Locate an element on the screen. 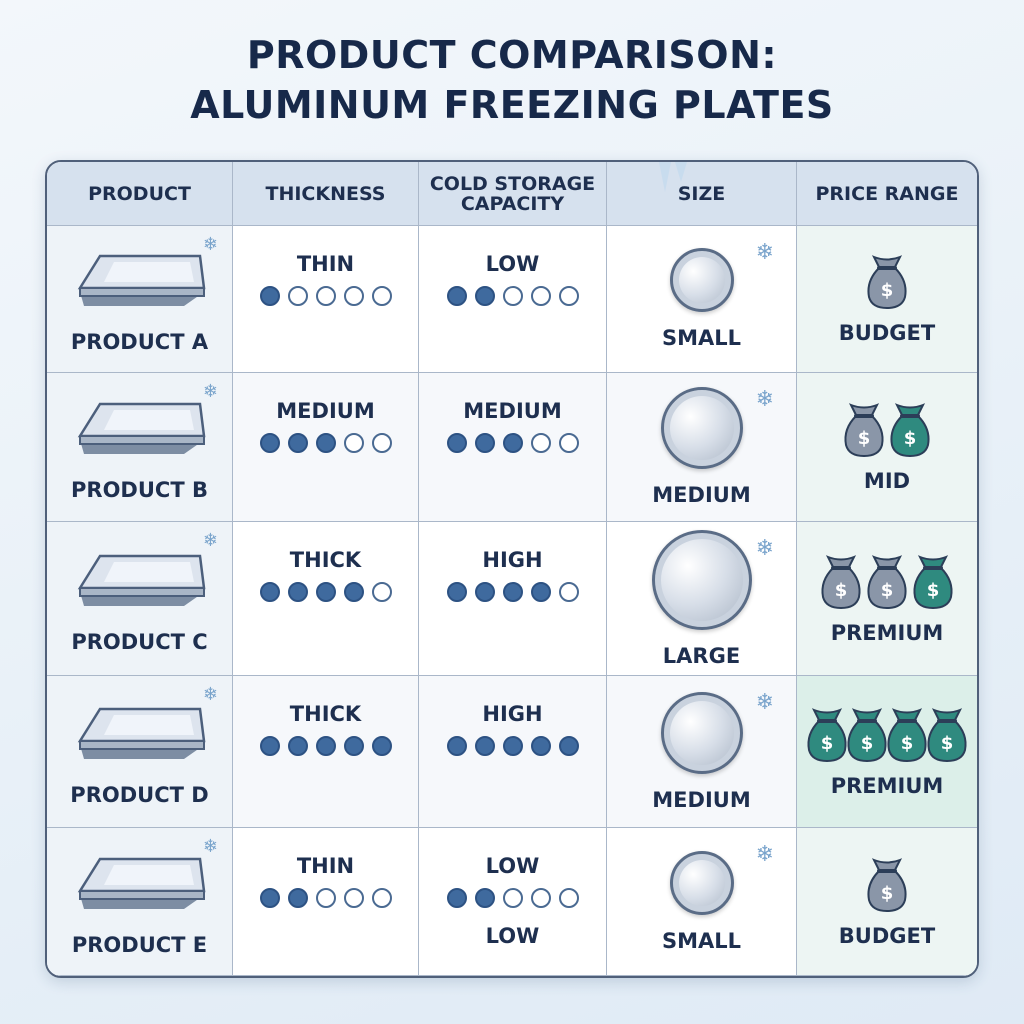 The width and height of the screenshot is (1024, 1024). header-price: PRICE RANGE is located at coordinates (887, 194).